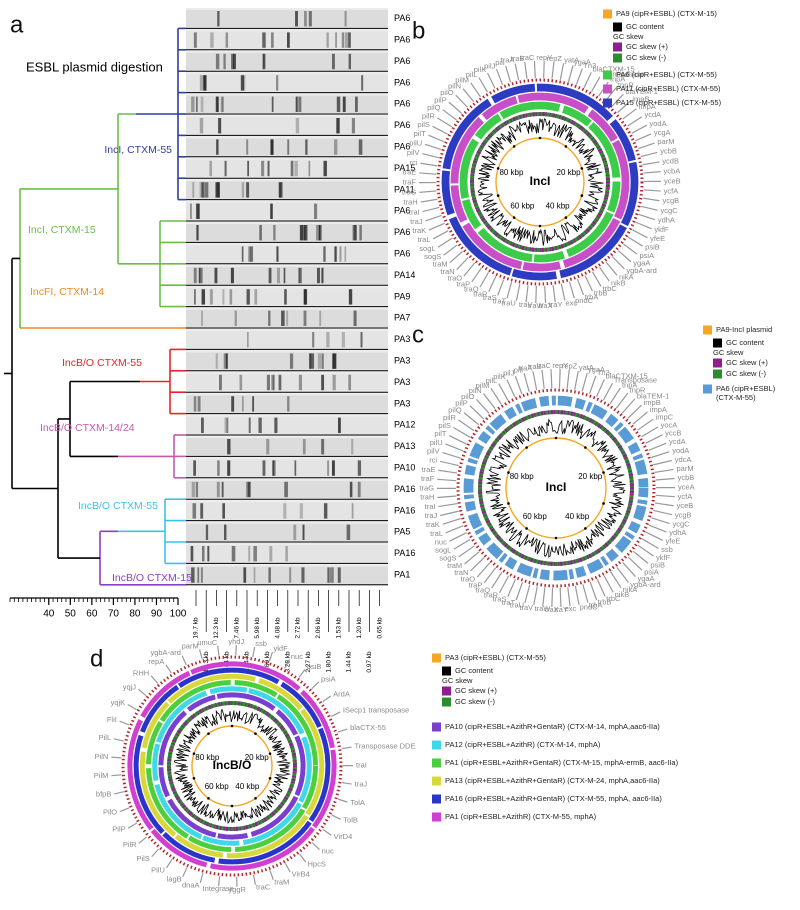 This screenshot has width=800, height=910. Describe the element at coordinates (402, 18) in the screenshot. I see `lane-label: PA6` at that location.